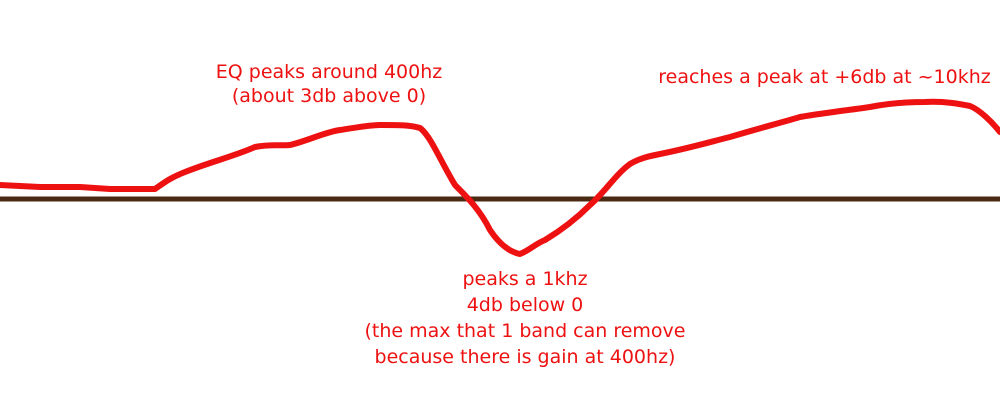  What do you see at coordinates (525, 357) in the screenshot?
I see `annotation-line: because there is gain at 400hz)` at bounding box center [525, 357].